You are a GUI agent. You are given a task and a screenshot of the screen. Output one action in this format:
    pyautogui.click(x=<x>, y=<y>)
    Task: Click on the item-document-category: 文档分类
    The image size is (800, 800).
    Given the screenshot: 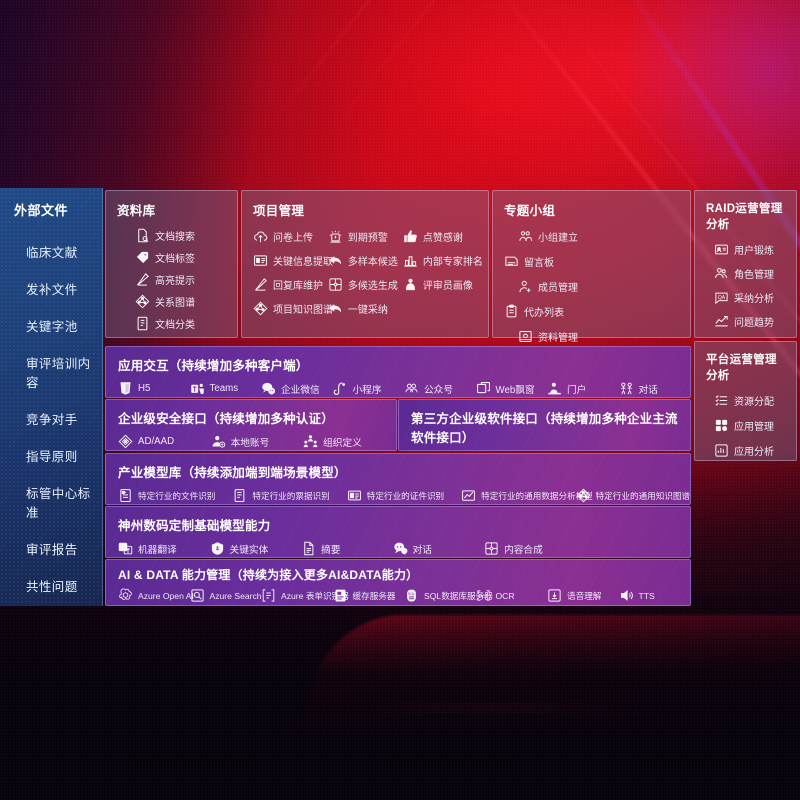 What is the action you would take?
    pyautogui.click(x=181, y=323)
    